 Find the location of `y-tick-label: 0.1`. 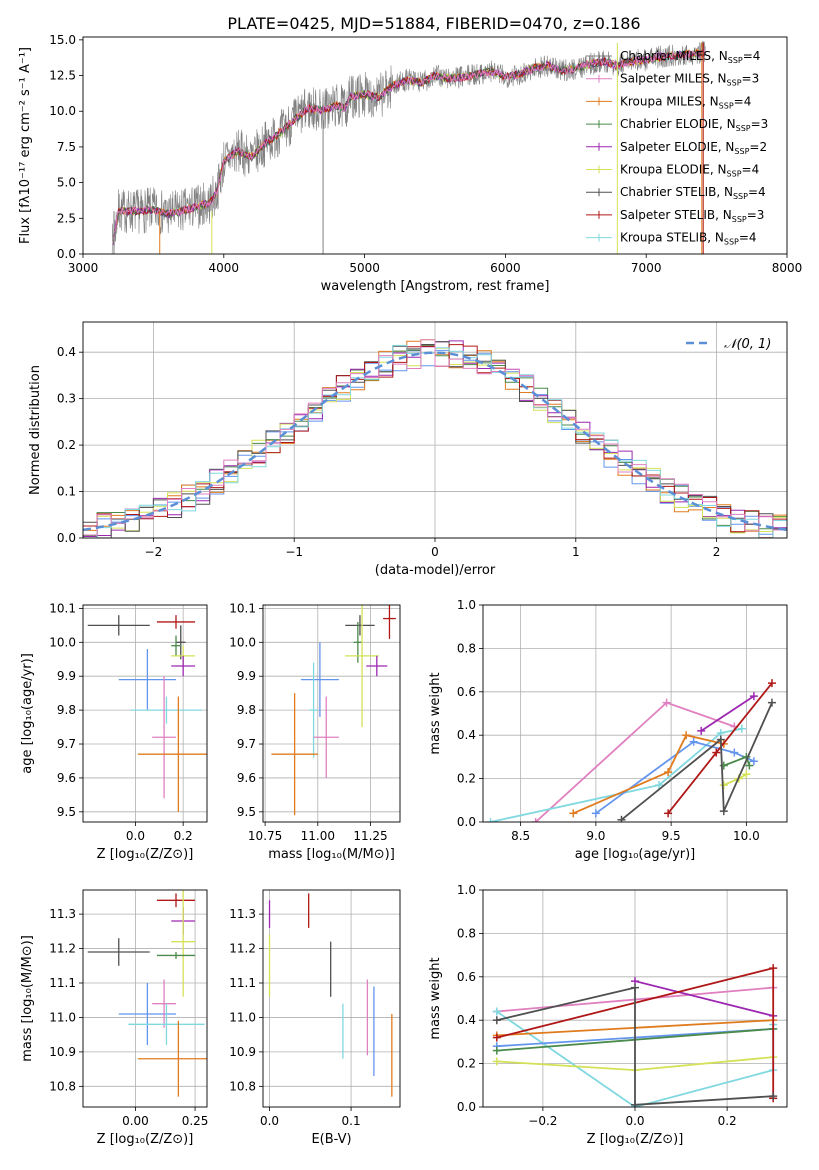

y-tick-label: 0.1 is located at coordinates (66, 492).